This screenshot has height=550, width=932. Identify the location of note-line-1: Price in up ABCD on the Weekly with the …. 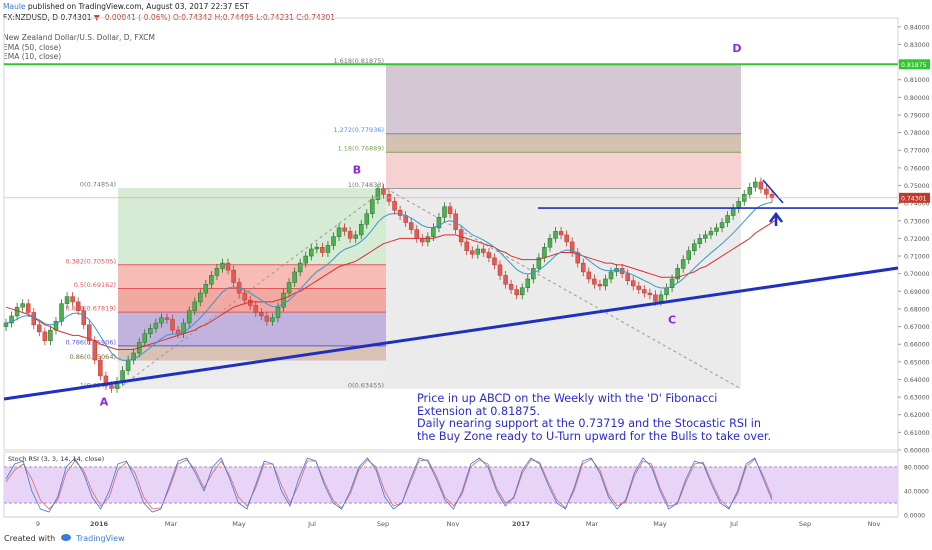
(567, 398).